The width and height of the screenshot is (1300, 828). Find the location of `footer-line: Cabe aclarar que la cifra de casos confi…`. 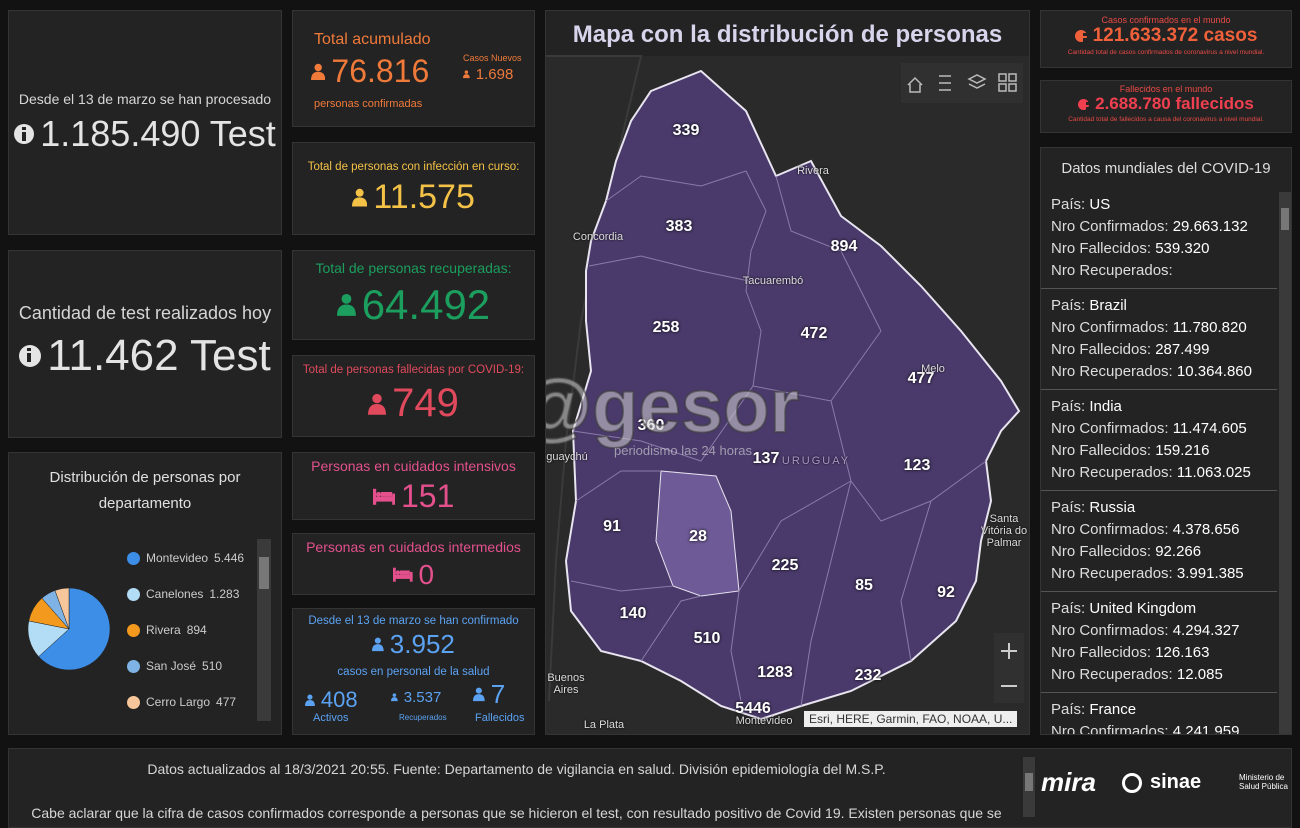

footer-line: Cabe aclarar que la cifra de casos confi… is located at coordinates (516, 813).